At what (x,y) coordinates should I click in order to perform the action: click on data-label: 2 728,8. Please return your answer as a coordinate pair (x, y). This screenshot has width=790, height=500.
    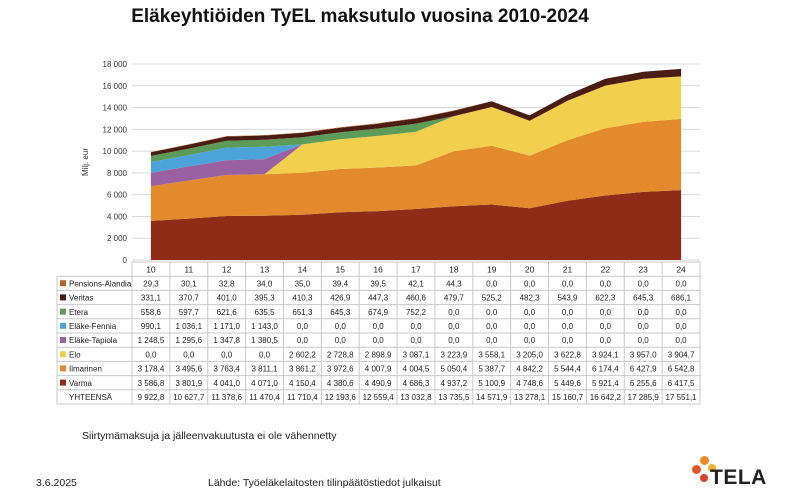
    Looking at the image, I should click on (340, 354).